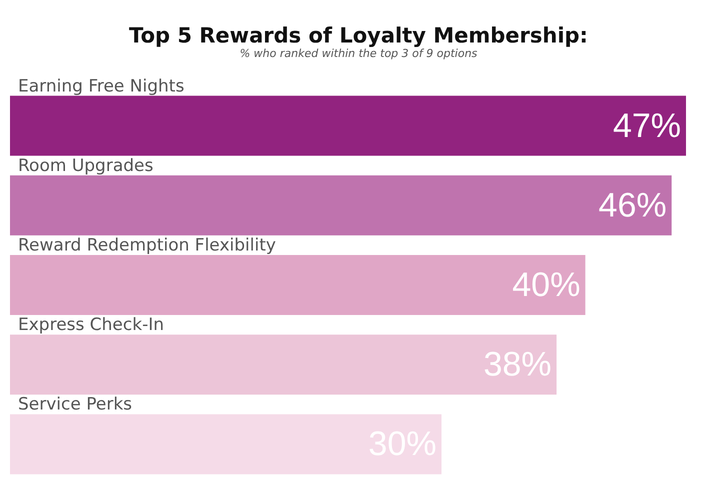 Image resolution: width=717 pixels, height=498 pixels. Describe the element at coordinates (632, 205) in the screenshot. I see `data-label: 46%` at that location.